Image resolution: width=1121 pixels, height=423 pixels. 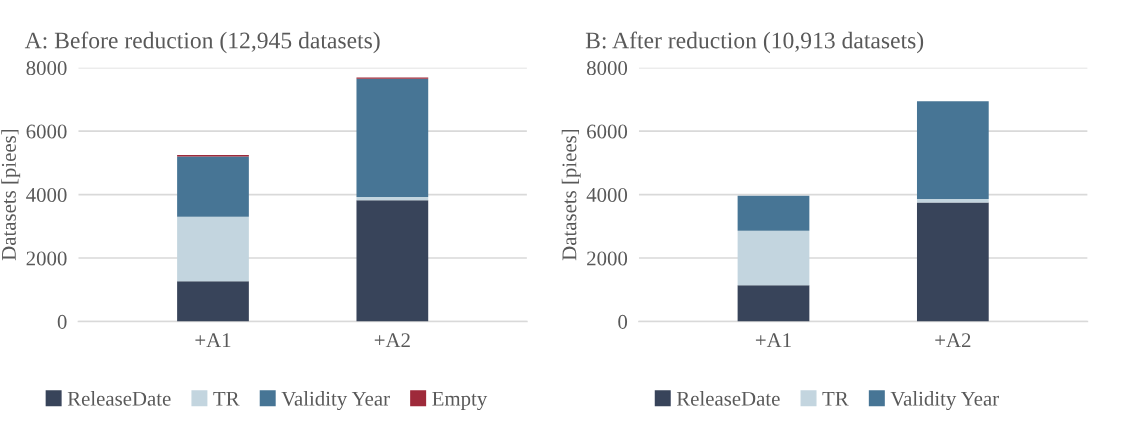 What do you see at coordinates (202, 42) in the screenshot?
I see `chart-title: A: Before reduction (12,945 datasets)` at bounding box center [202, 42].